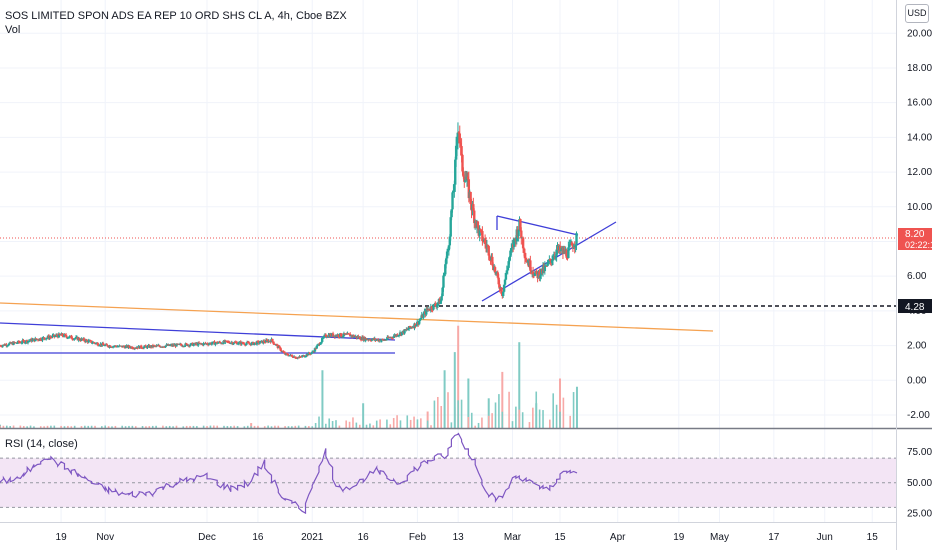 This screenshot has width=932, height=550. I want to click on volume-legend: Vol, so click(13, 30).